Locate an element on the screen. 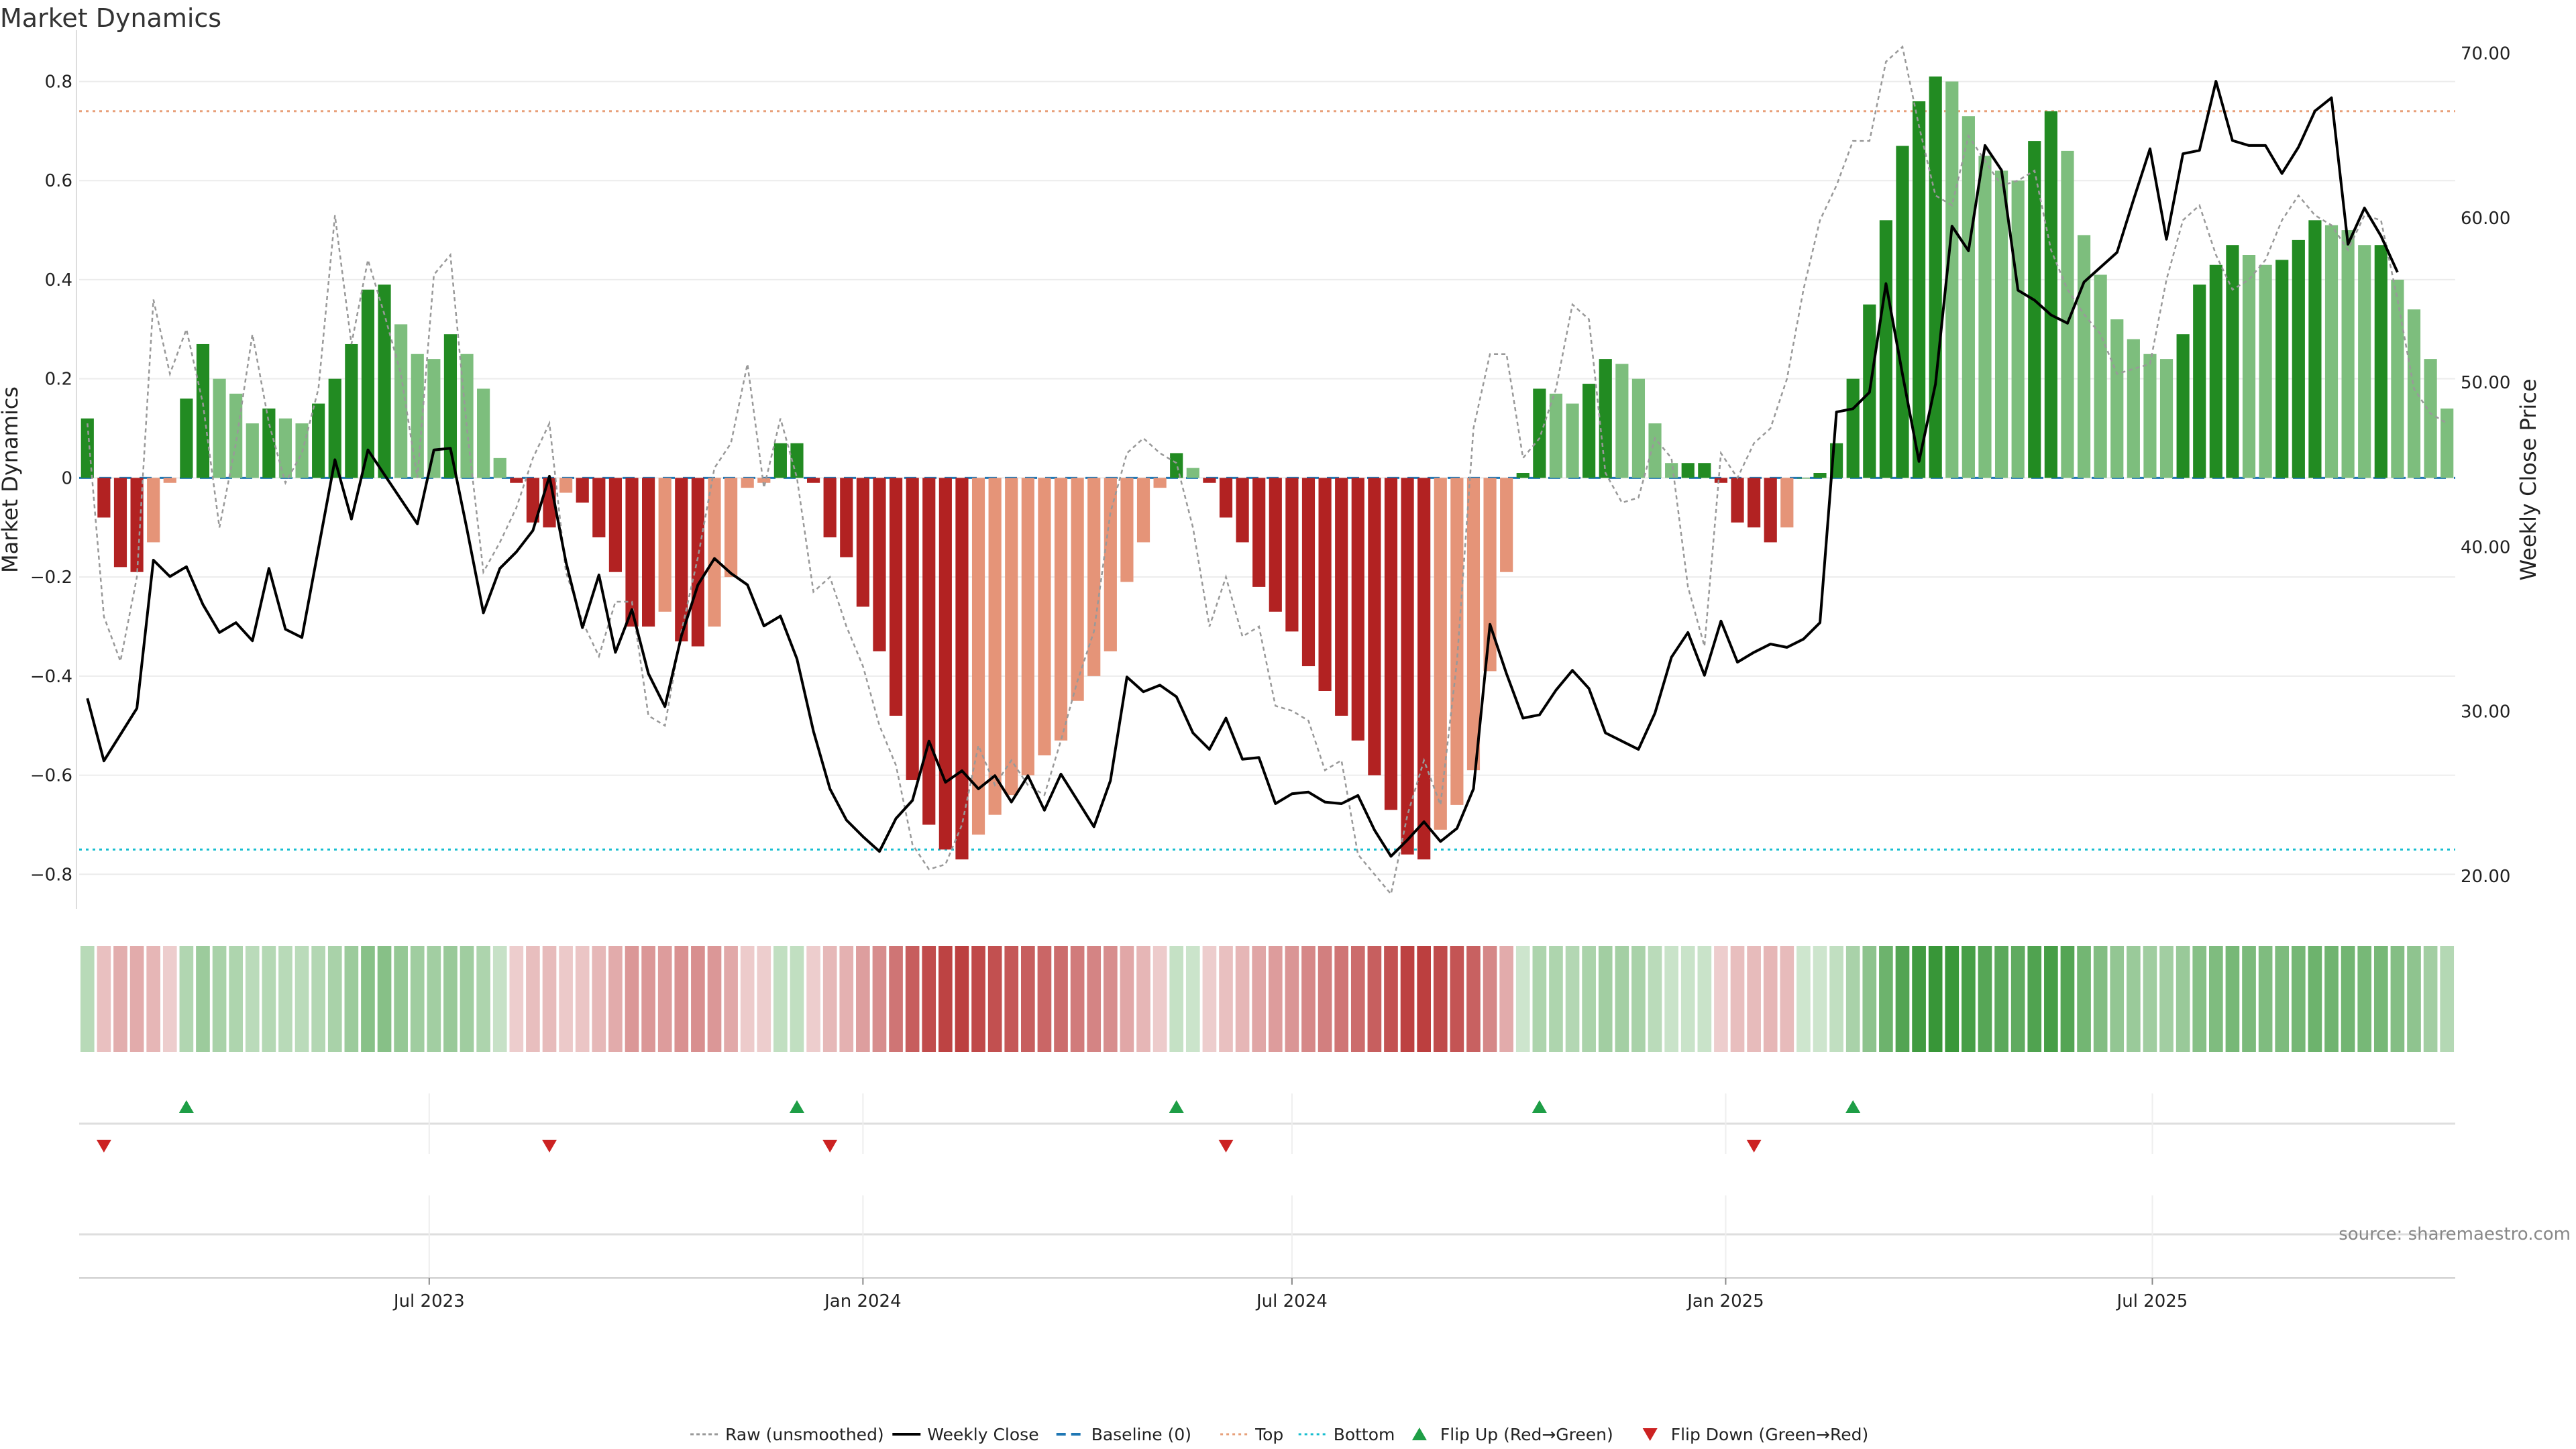 The width and height of the screenshot is (2576, 1449). right-y-tick-label: 40.00 is located at coordinates (2485, 547).